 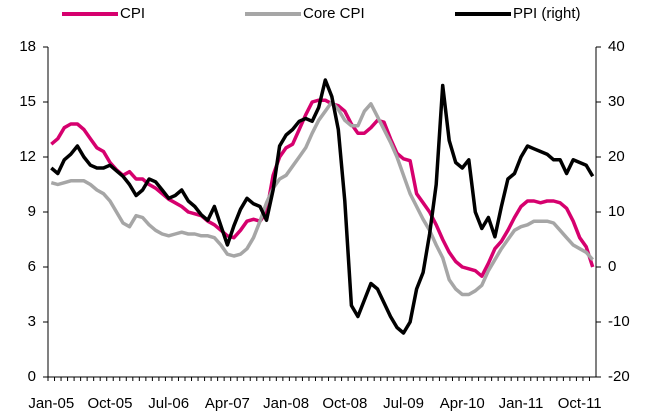 What do you see at coordinates (619, 321) in the screenshot?
I see `y2-tick-label: -10` at bounding box center [619, 321].